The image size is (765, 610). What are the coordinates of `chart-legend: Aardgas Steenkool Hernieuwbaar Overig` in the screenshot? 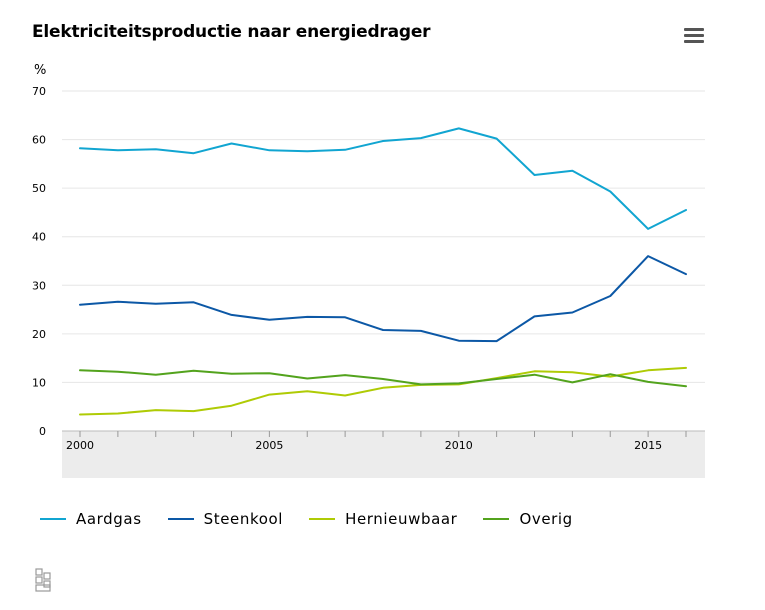 It's located at (319, 519).